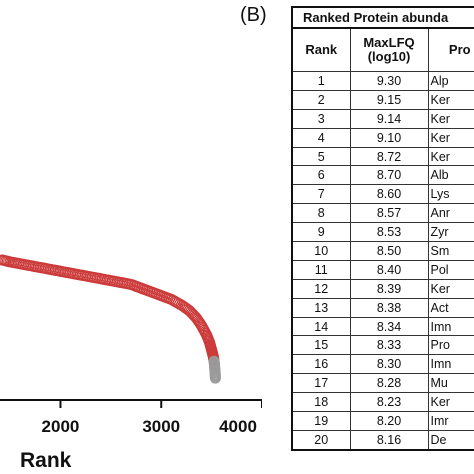 The width and height of the screenshot is (474, 474). What do you see at coordinates (450, 232) in the screenshot?
I see `protein-cell: Zyr` at bounding box center [450, 232].